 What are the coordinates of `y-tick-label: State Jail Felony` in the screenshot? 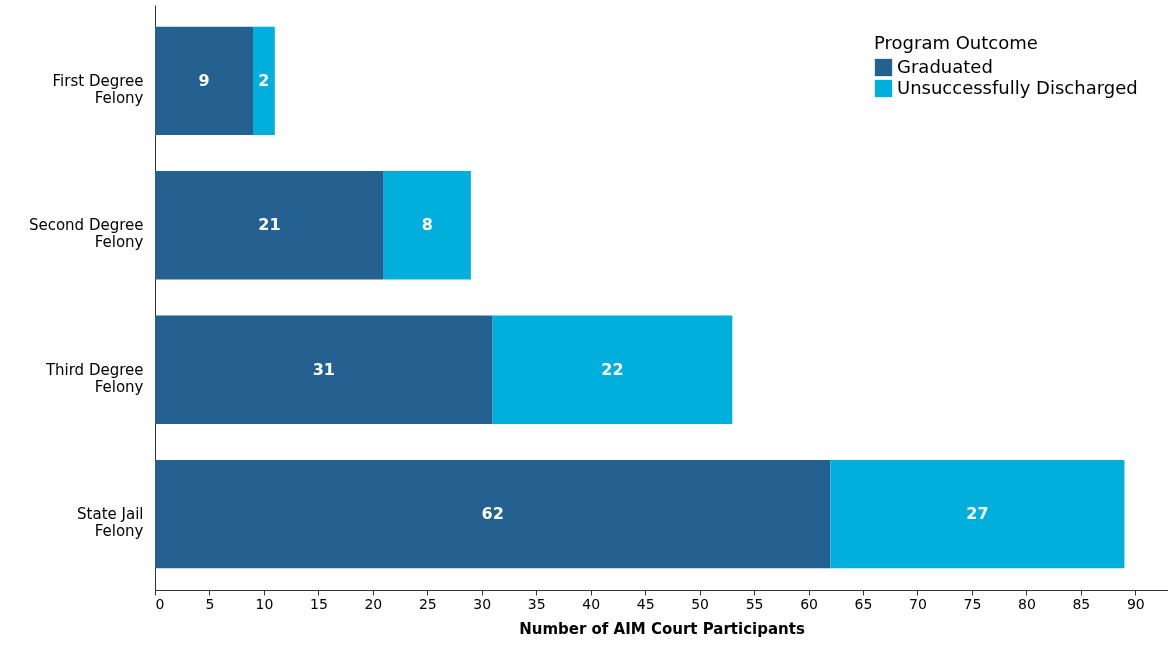 It's located at (110, 523).